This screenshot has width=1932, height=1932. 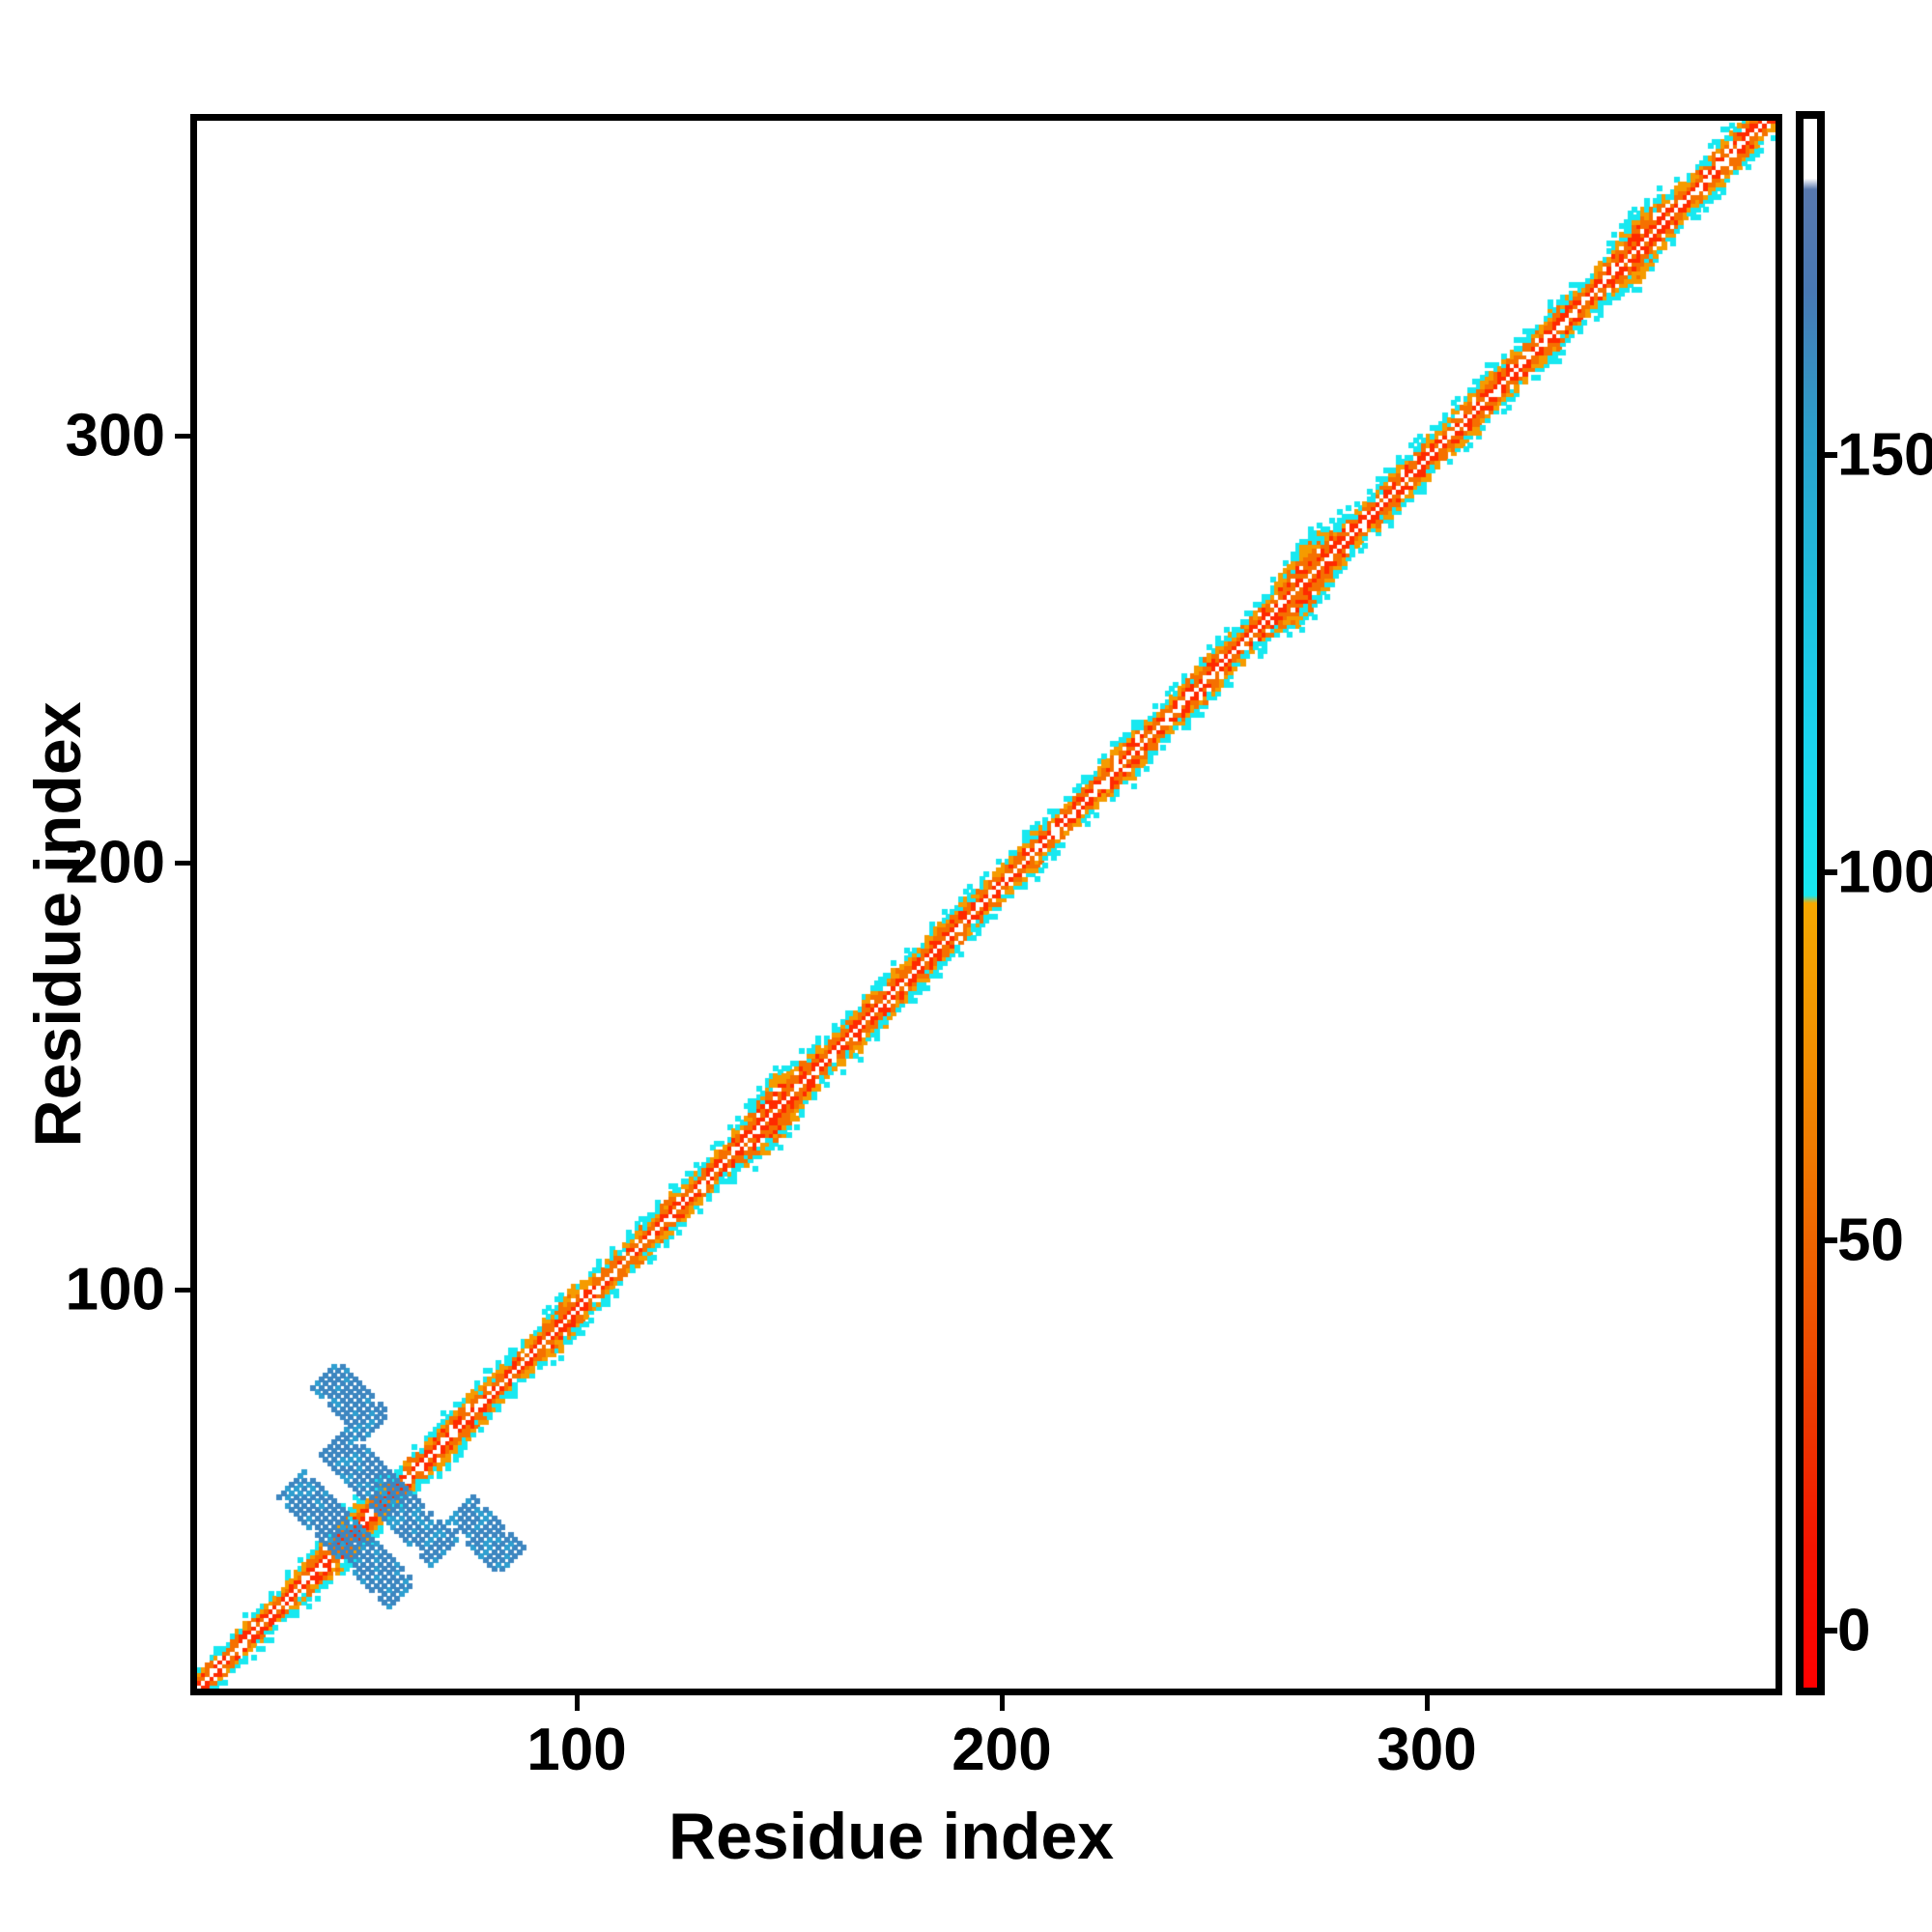 I want to click on colorbar-gradient, so click(x=1810, y=903).